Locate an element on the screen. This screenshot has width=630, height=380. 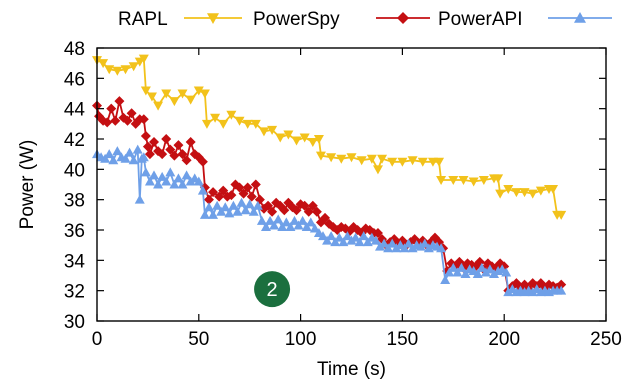
legend-label-powerapi: PowerAPI is located at coordinates (480, 19).